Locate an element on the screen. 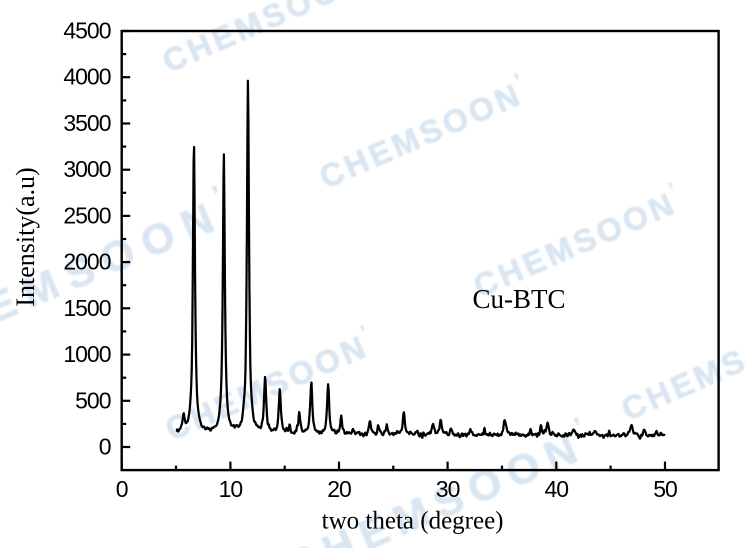 The image size is (745, 548). svg-text: 30 is located at coordinates (448, 489).